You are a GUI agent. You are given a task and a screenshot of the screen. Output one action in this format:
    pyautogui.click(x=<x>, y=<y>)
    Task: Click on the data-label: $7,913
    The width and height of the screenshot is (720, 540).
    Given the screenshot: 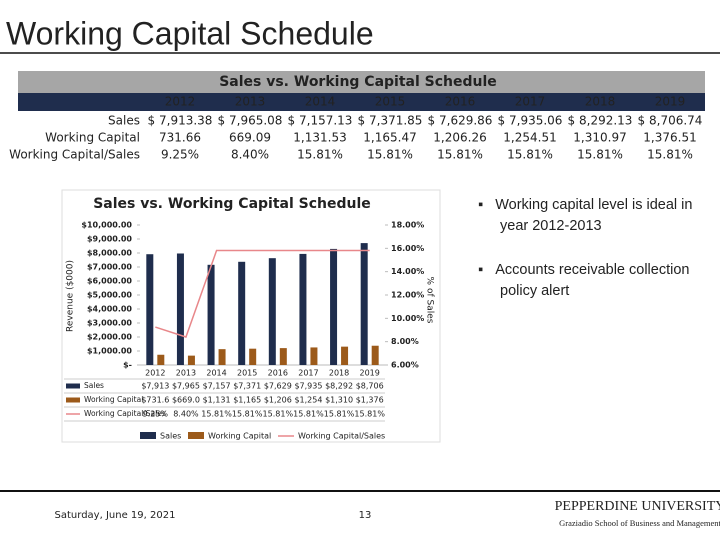 What is the action you would take?
    pyautogui.click(x=155, y=386)
    